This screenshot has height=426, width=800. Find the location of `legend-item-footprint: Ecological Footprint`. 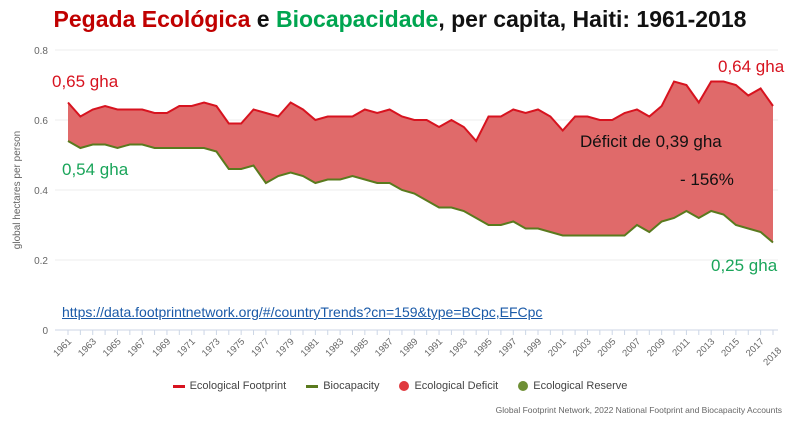

legend-item-footprint: Ecological Footprint is located at coordinates (229, 386).